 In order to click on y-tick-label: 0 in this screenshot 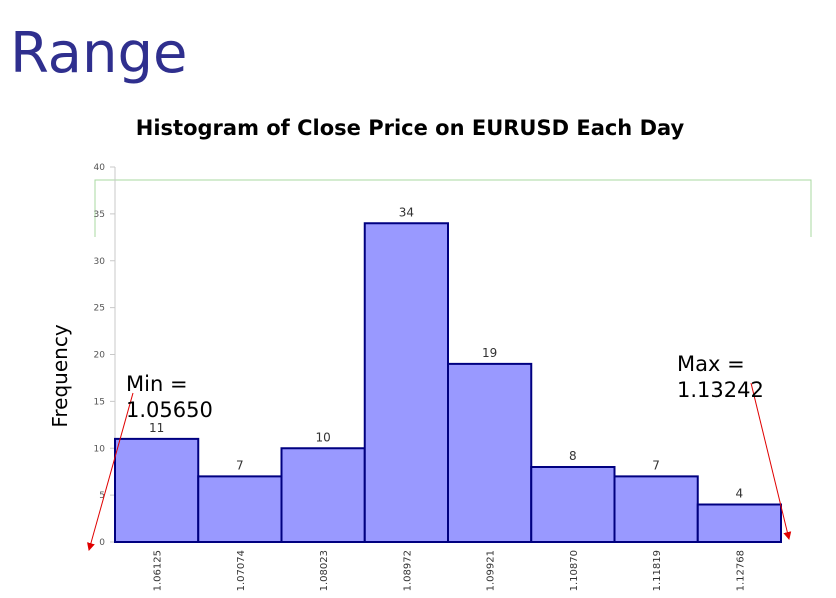, I will do `click(102, 543)`.